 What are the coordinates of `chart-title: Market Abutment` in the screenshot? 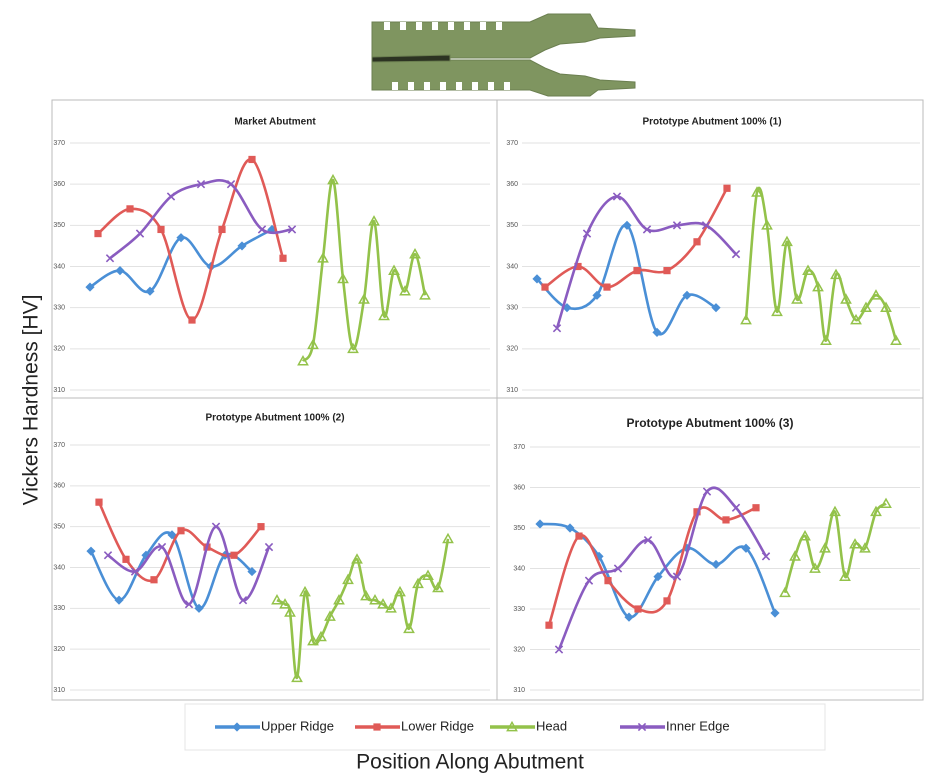 It's located at (275, 122).